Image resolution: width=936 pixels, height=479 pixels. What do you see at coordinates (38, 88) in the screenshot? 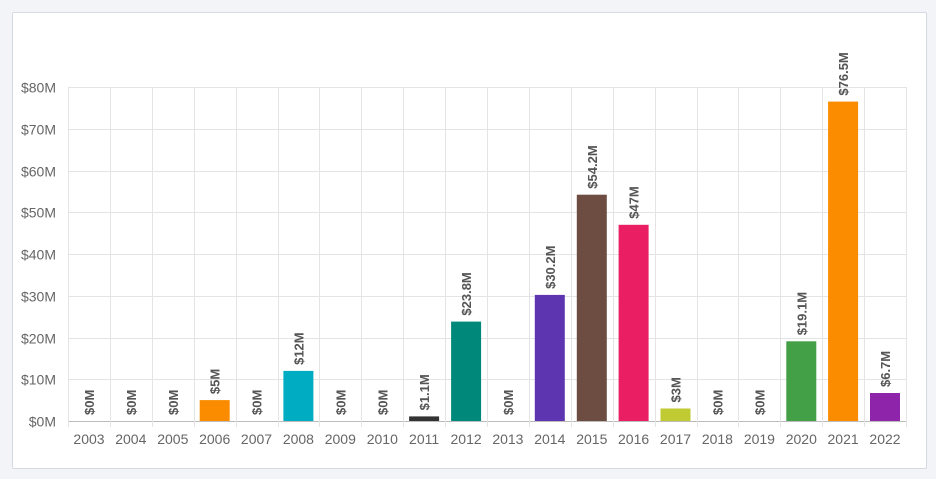
I see `y-tick-label: $80M` at bounding box center [38, 88].